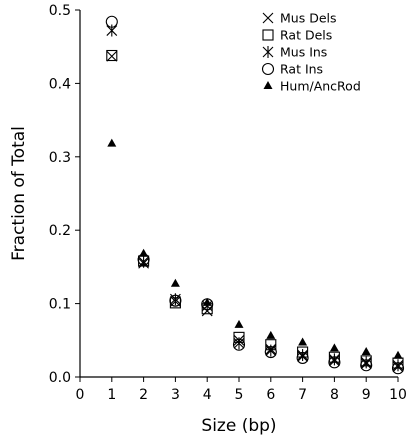 This screenshot has height=440, width=408. Describe the element at coordinates (60, 378) in the screenshot. I see `y-tick-label: 0.0` at that location.